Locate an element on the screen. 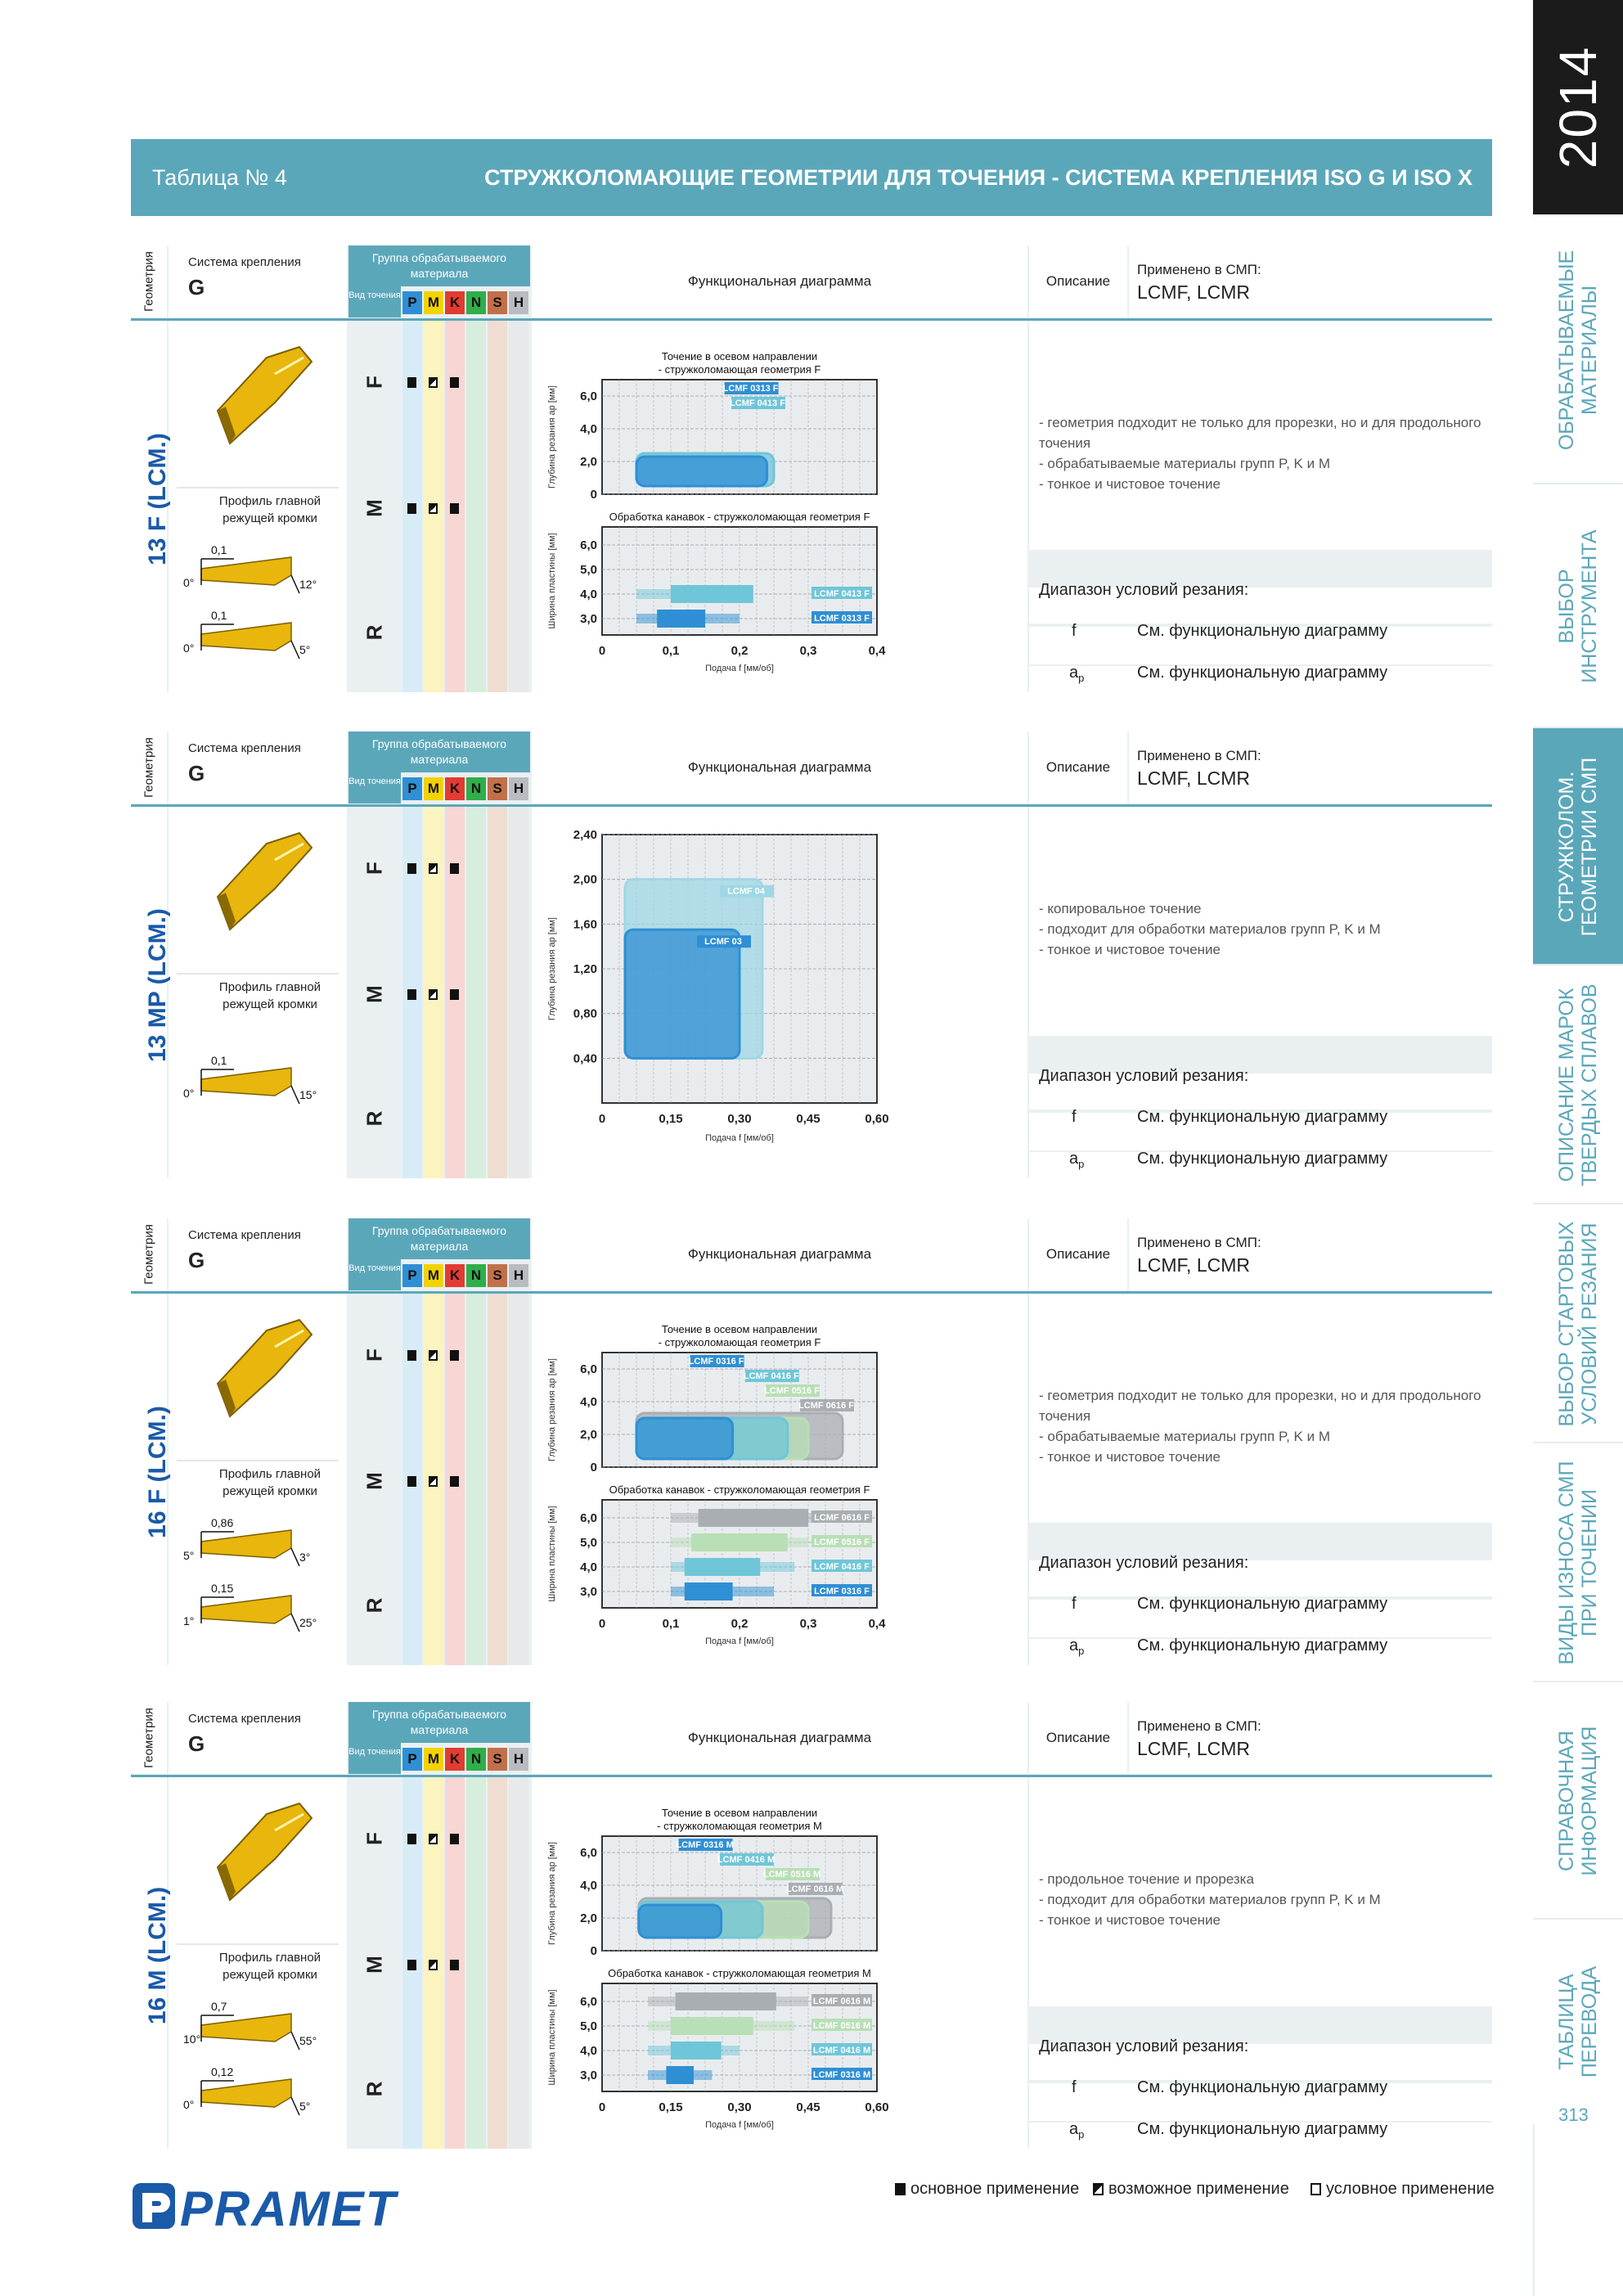 The width and height of the screenshot is (1623, 2296). y-tick-label: 2,40 is located at coordinates (585, 835).